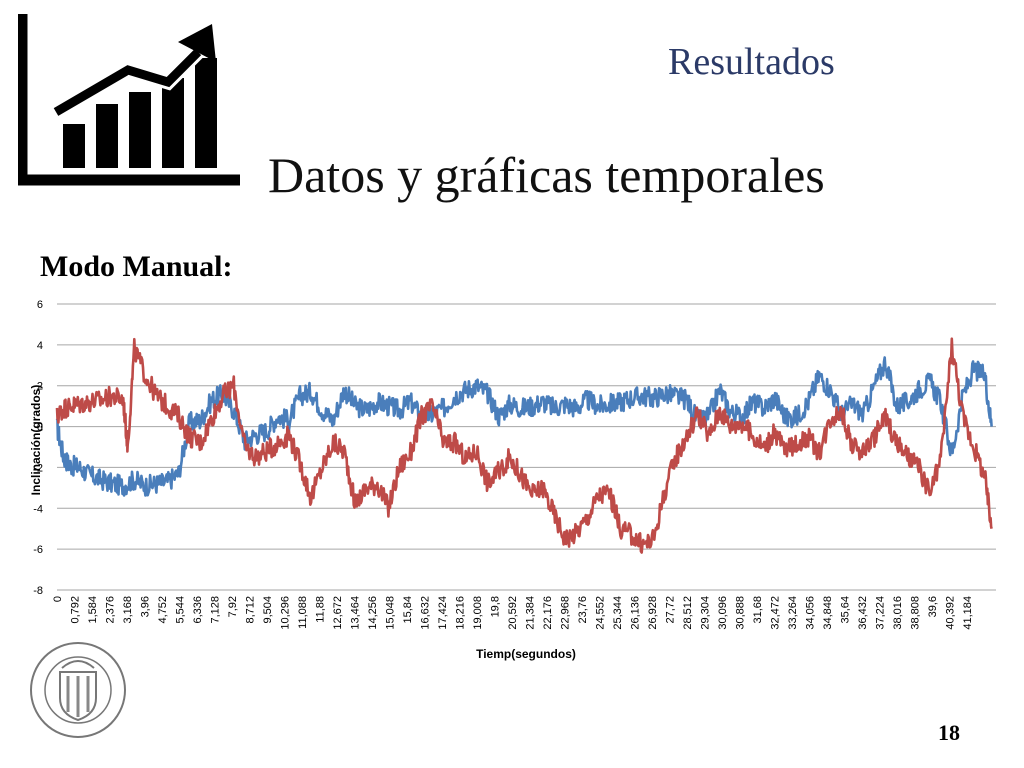 The width and height of the screenshot is (1024, 768). I want to click on x-tick-label: 25,344, so click(618, 613).